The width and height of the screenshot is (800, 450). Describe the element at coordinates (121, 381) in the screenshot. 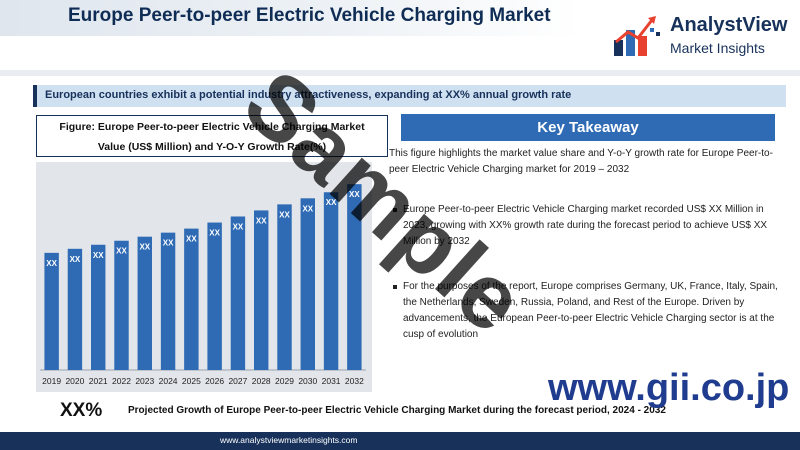

I see `x-tick-label-2022: 2022` at that location.